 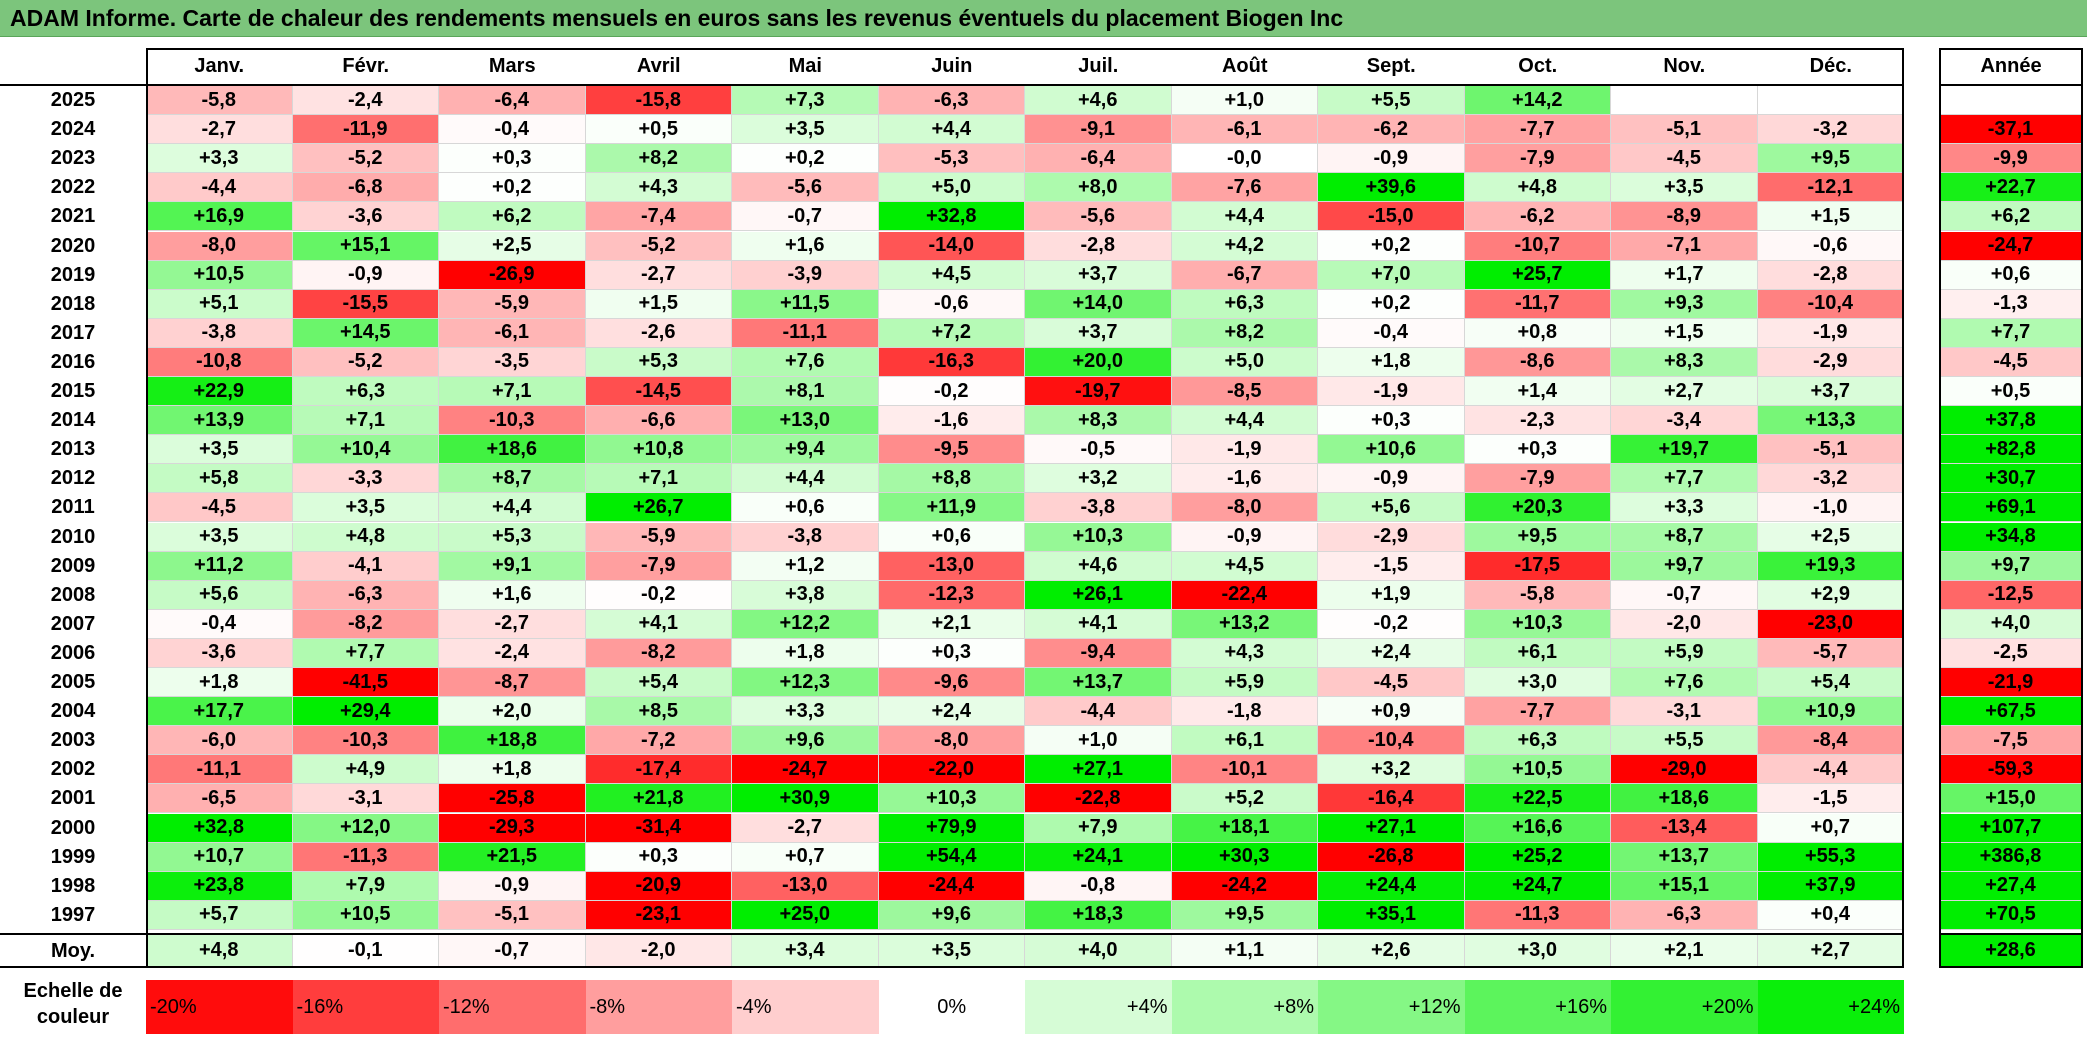 What do you see at coordinates (805, 65) in the screenshot?
I see `month-header: Mai` at bounding box center [805, 65].